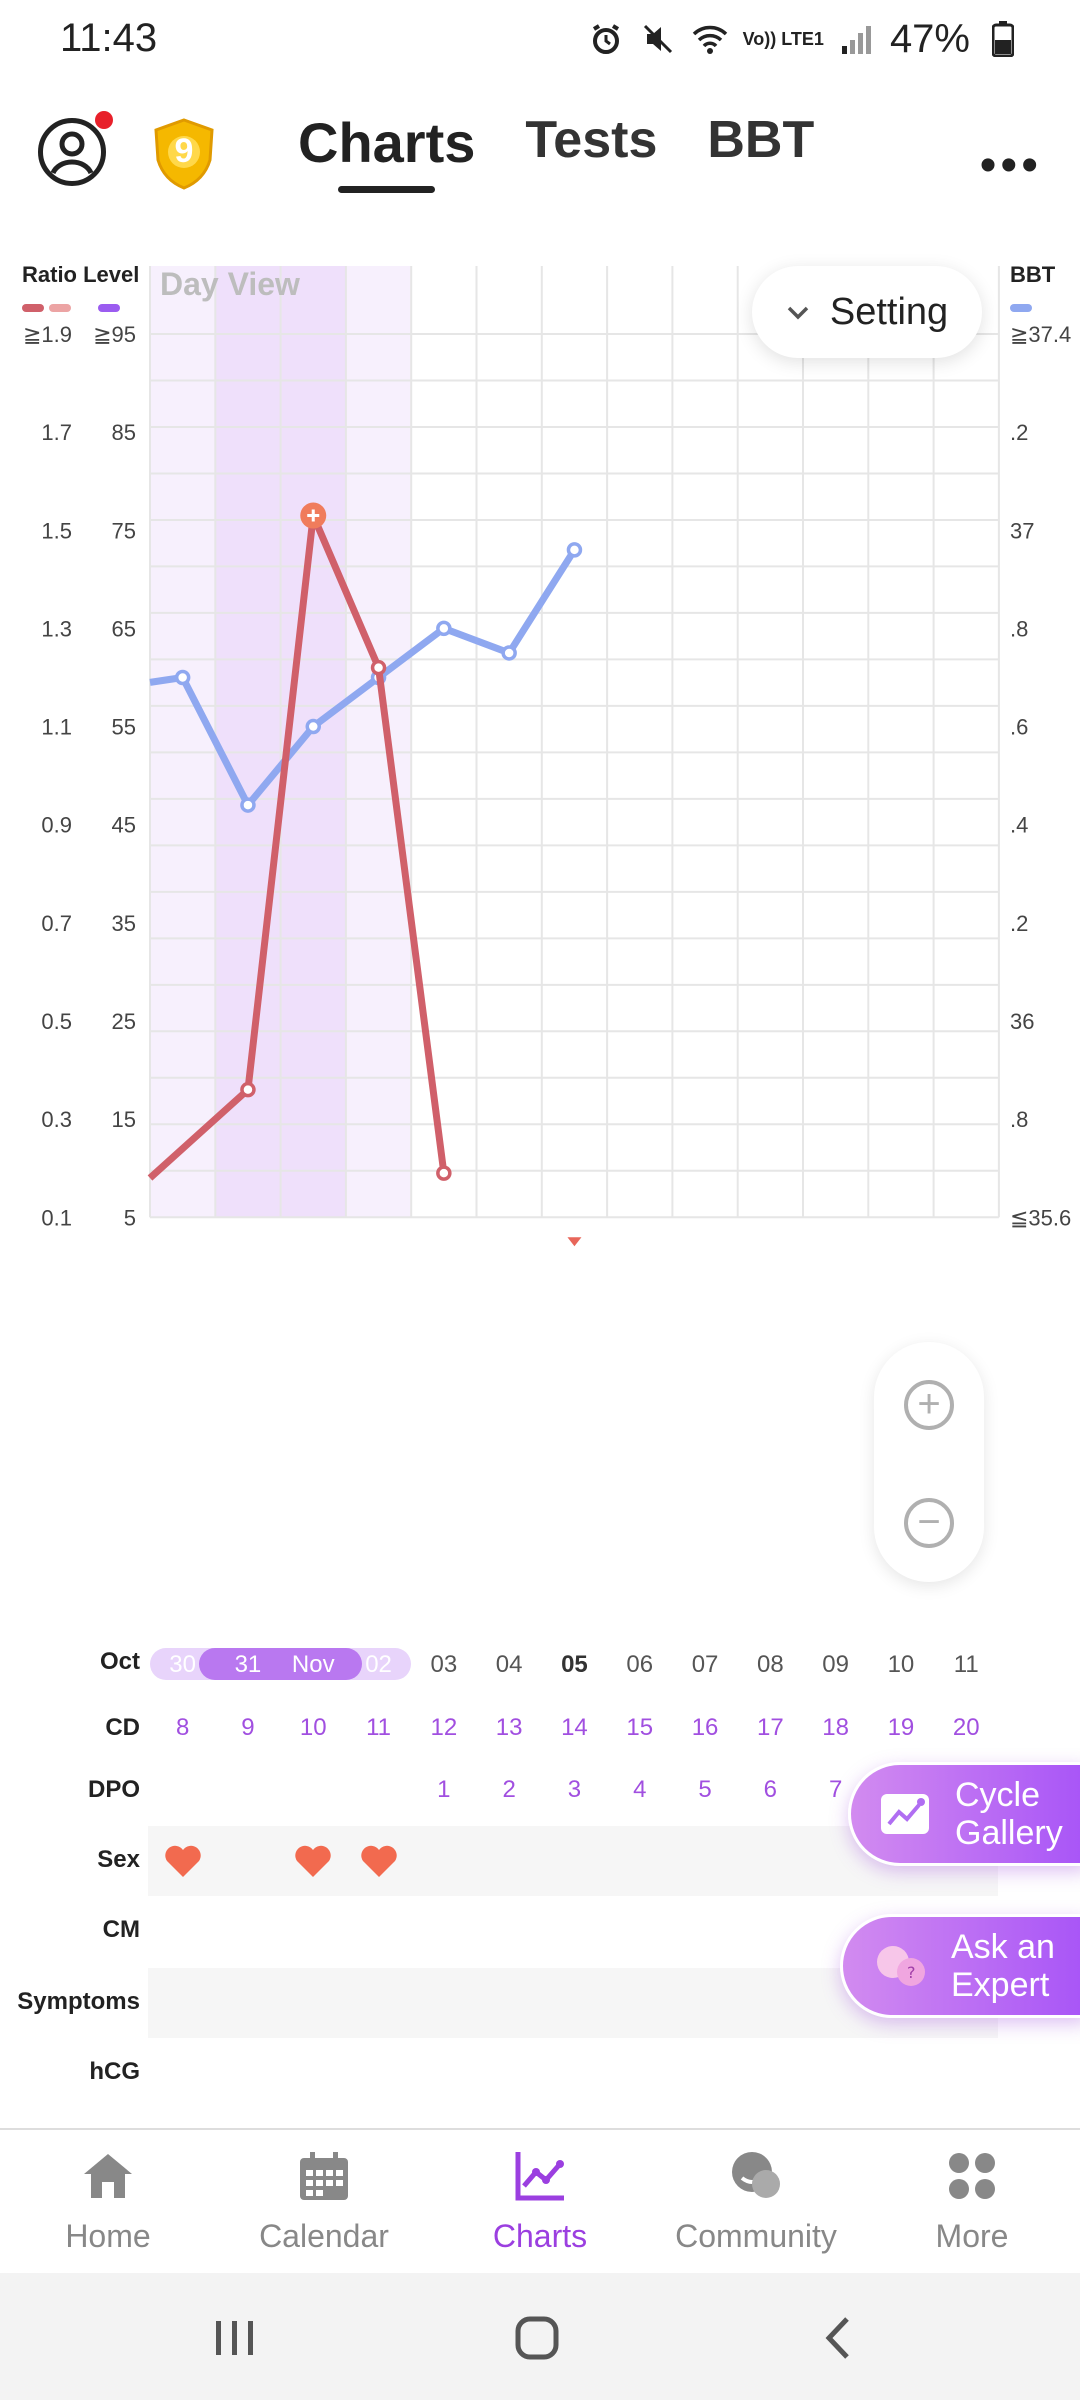  I want to click on ratio-tick-label: 0.1, so click(56, 1217).